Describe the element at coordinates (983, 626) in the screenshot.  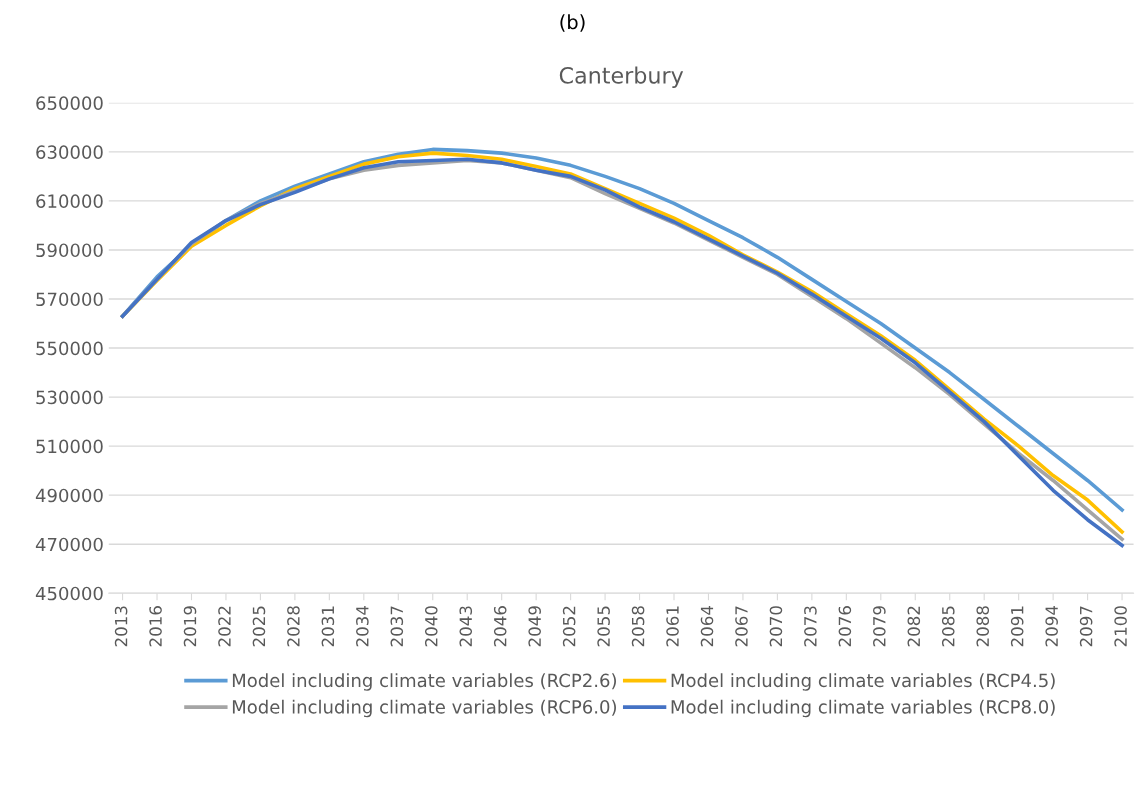
I see `x-tick-label: 2088` at that location.